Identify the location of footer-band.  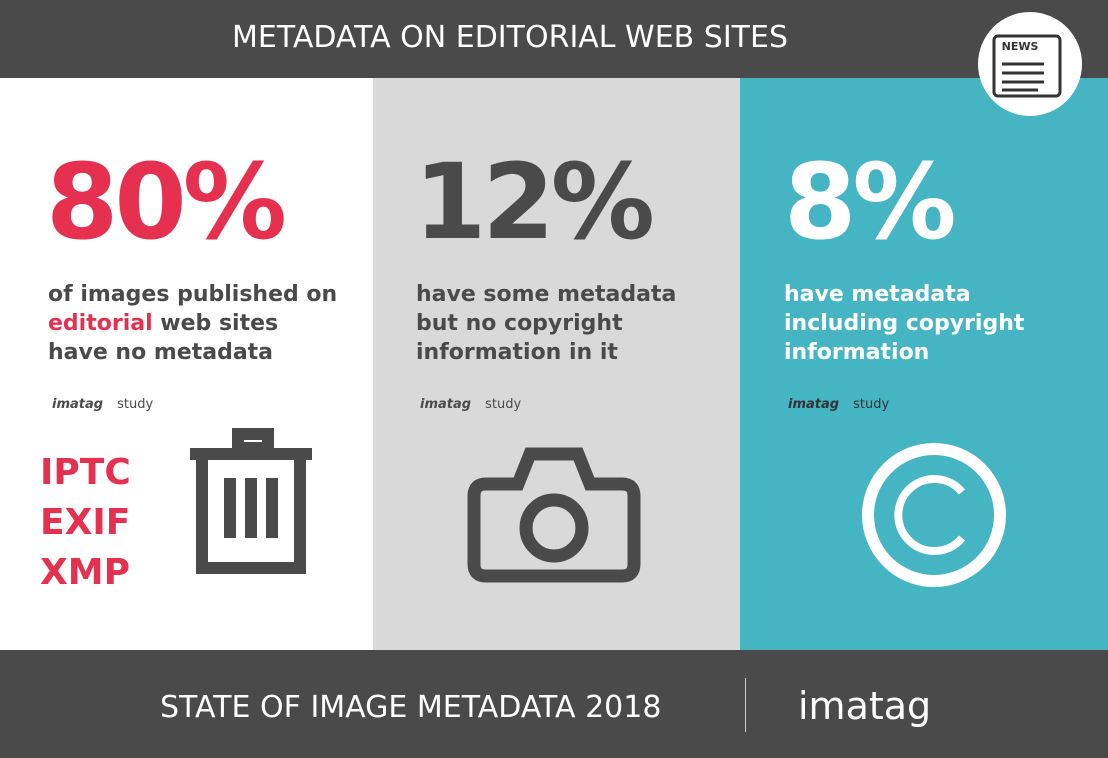
(554, 704).